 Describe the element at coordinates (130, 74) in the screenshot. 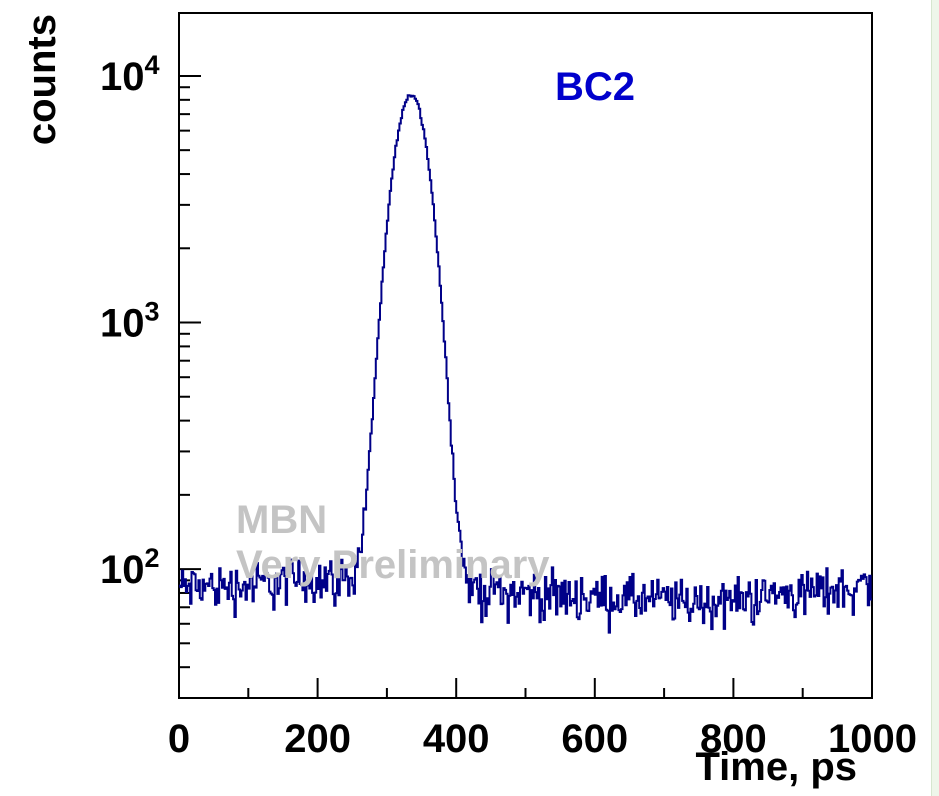

I see `y-tick-label: 10⁴` at that location.